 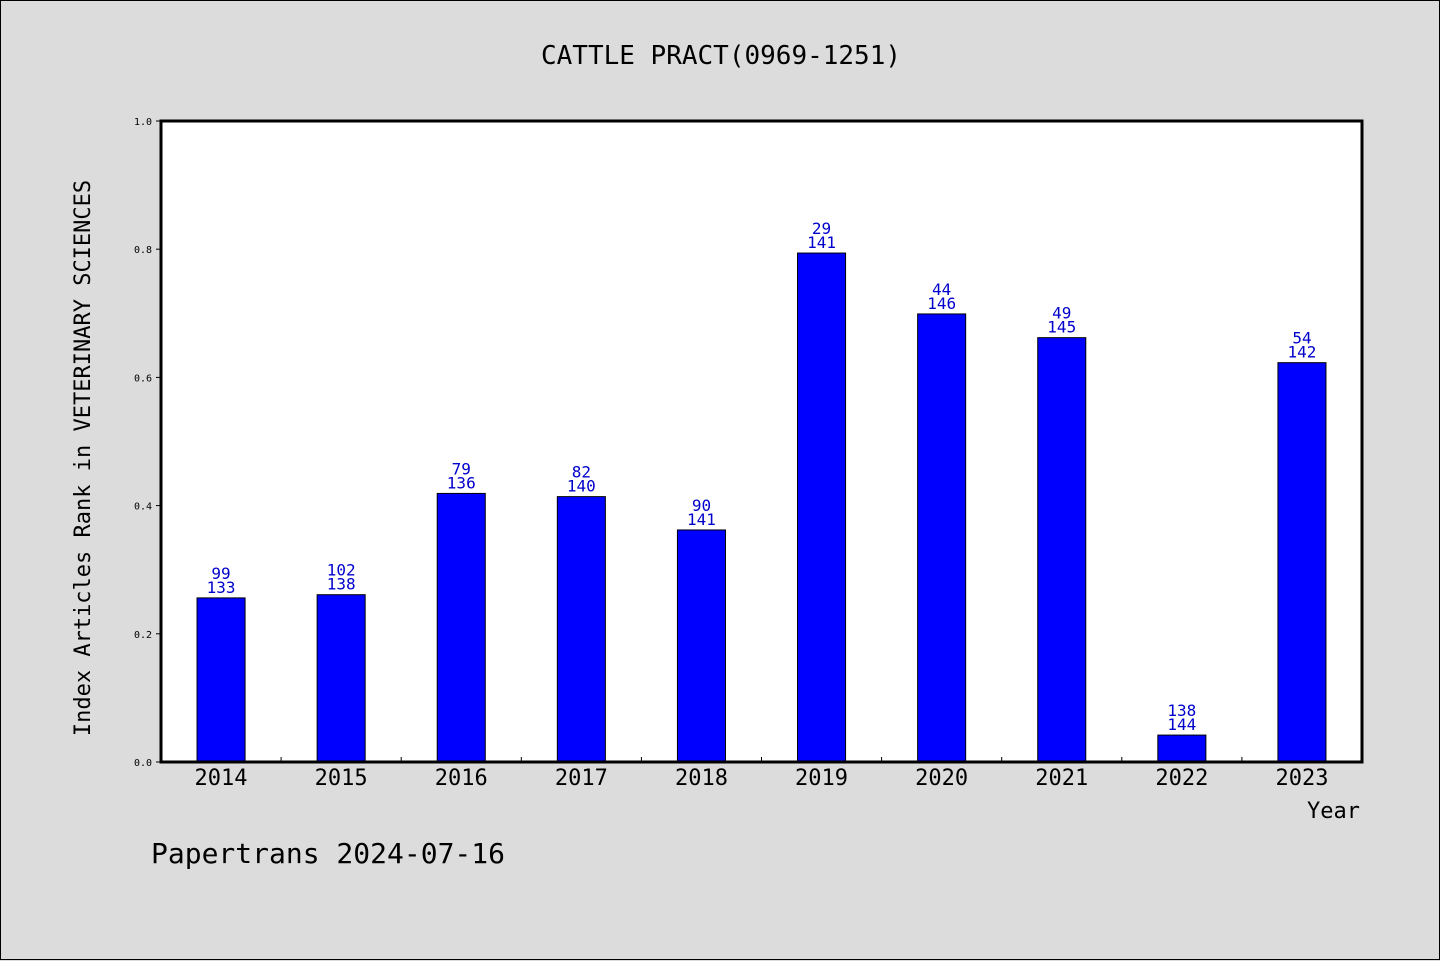 What do you see at coordinates (221, 680) in the screenshot?
I see `bar-2014` at bounding box center [221, 680].